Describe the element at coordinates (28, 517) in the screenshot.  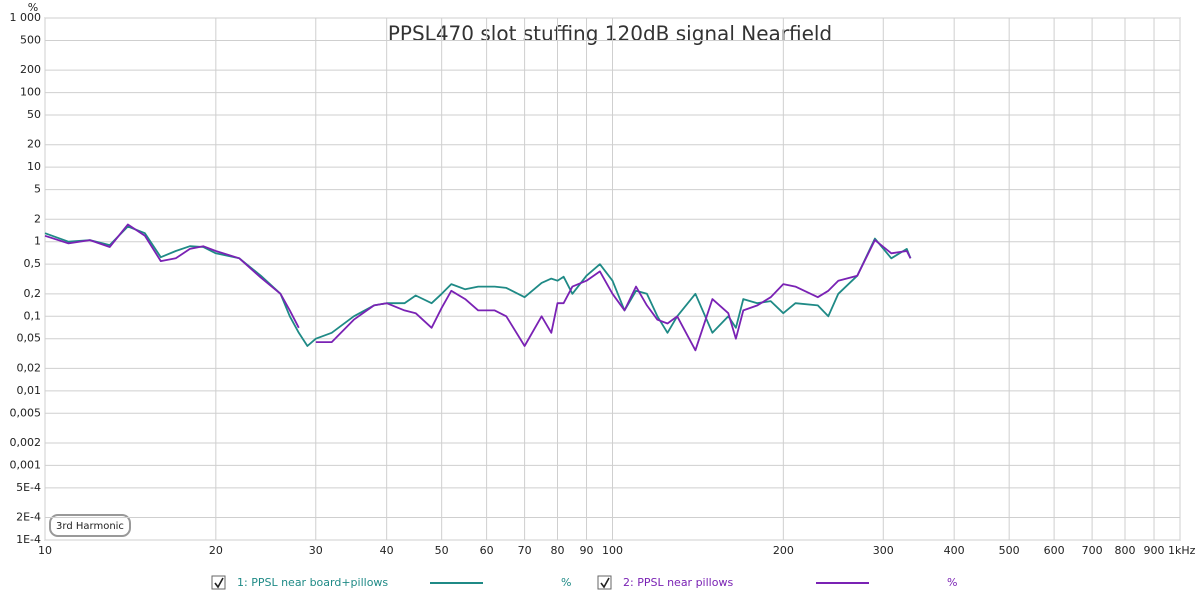
I see `y-tick-label: 2E-4` at that location.